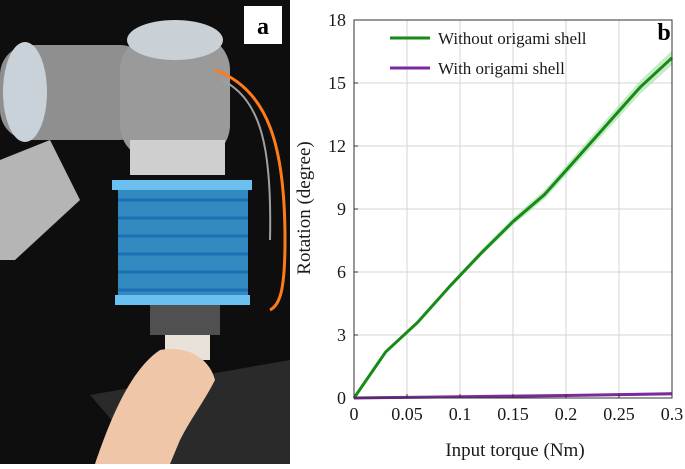 This screenshot has width=685, height=469. I want to click on gripper-bottom-plate, so click(182, 300).